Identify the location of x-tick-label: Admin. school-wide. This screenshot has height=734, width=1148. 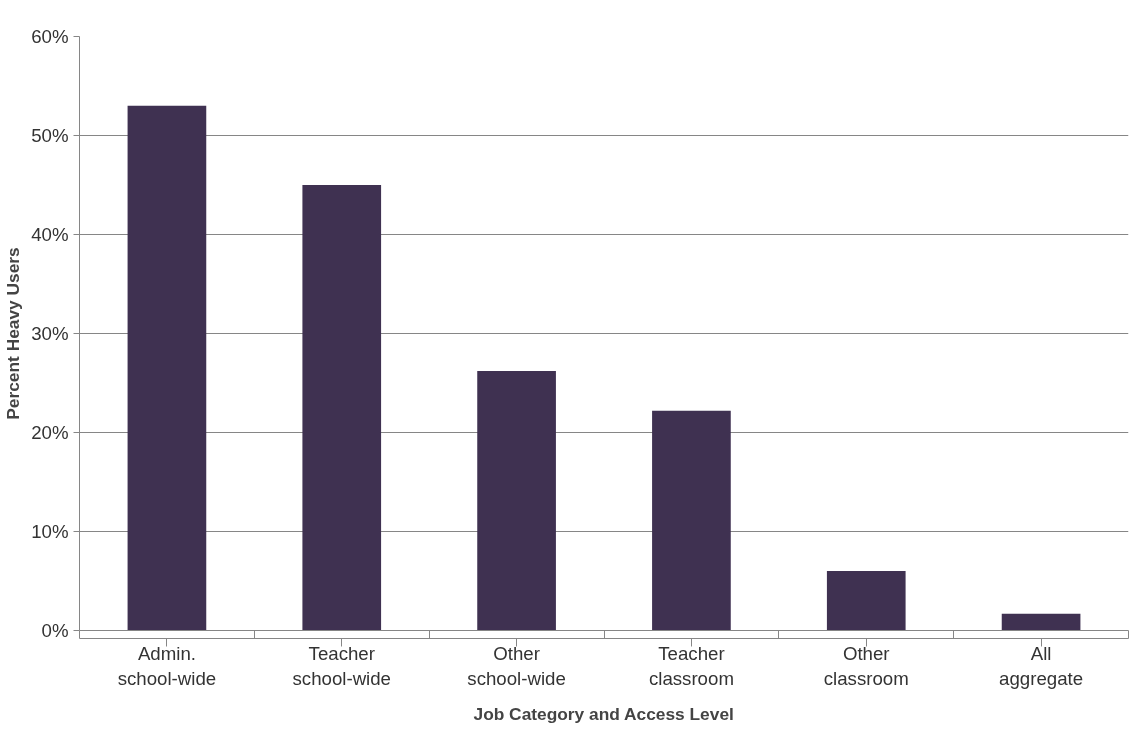
(167, 665).